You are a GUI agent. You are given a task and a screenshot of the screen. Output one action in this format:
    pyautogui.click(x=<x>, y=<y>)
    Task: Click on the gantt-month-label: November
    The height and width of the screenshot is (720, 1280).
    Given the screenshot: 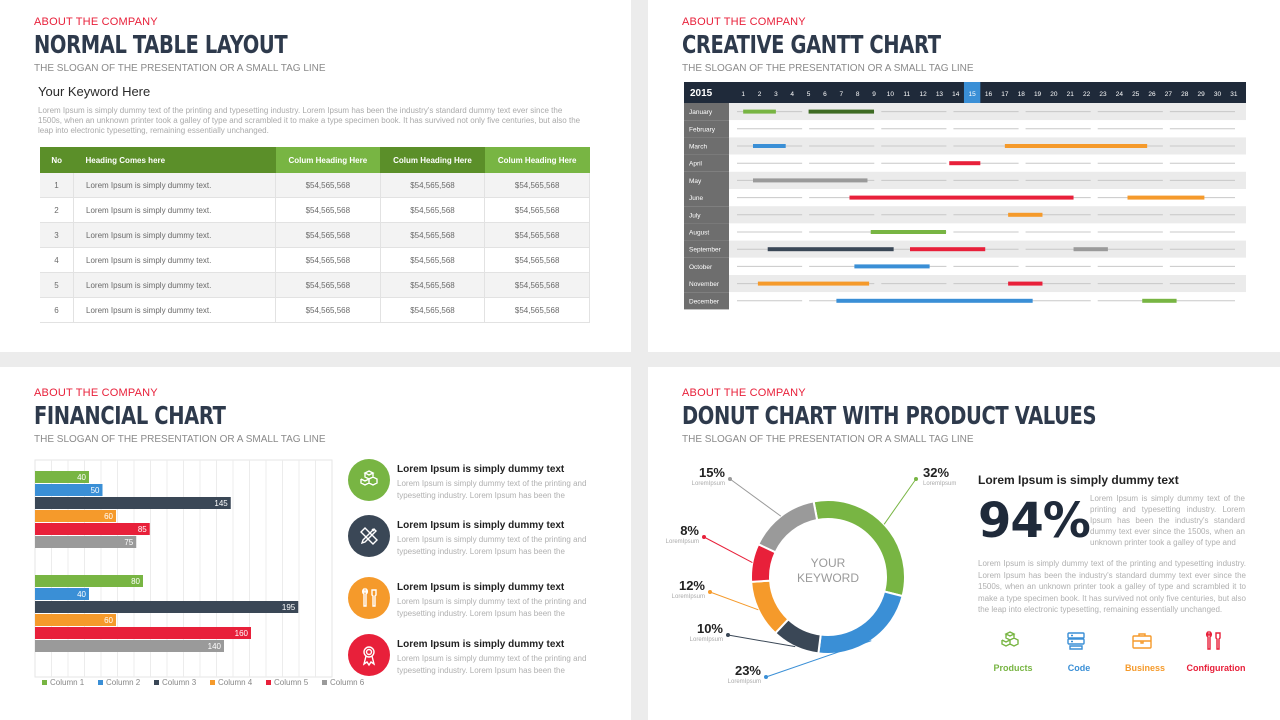 What is the action you would take?
    pyautogui.click(x=704, y=284)
    